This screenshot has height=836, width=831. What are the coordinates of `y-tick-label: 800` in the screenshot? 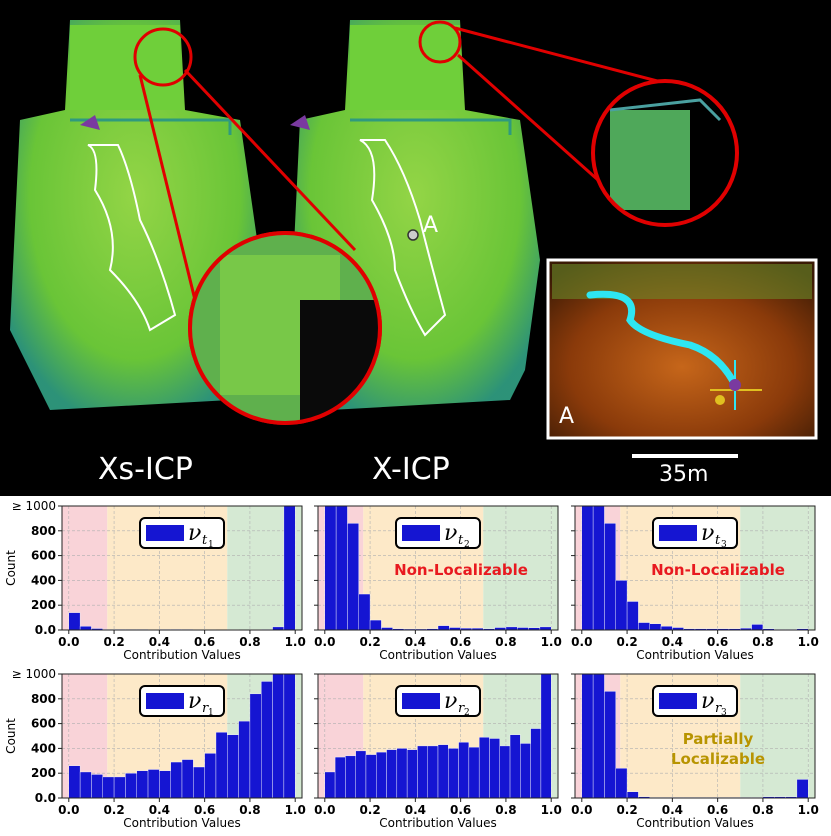 It's located at (43, 699).